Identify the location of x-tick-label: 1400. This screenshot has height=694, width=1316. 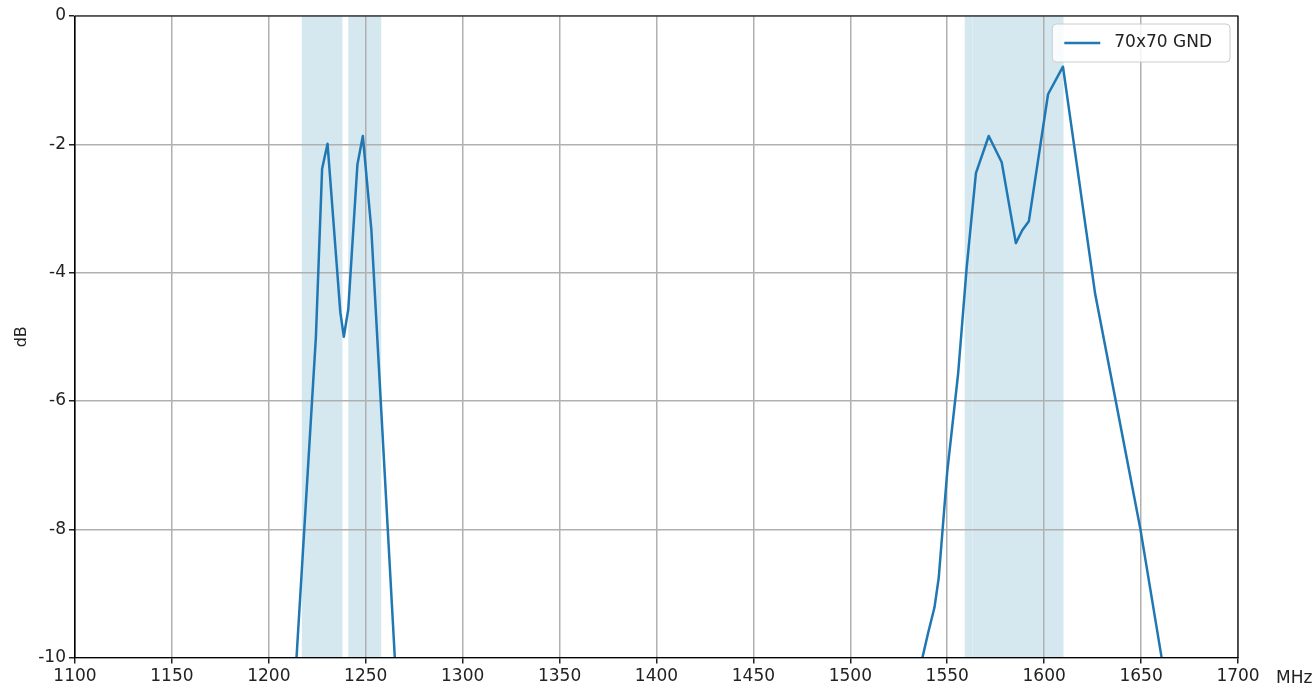
(656, 675).